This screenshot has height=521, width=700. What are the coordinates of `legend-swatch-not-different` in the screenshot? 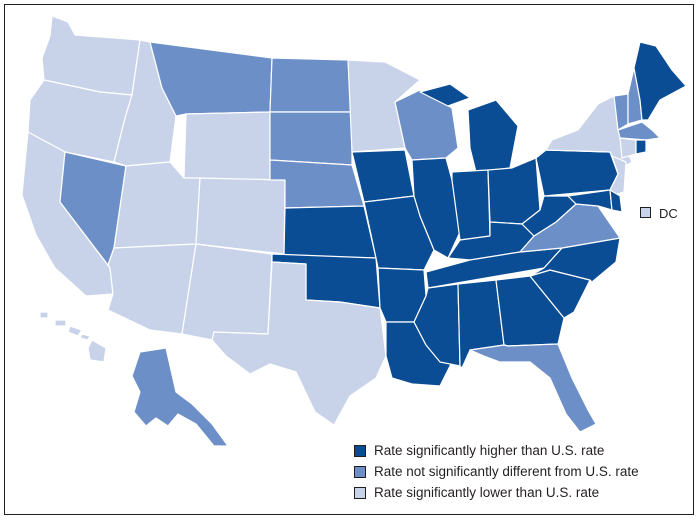 It's located at (360, 471).